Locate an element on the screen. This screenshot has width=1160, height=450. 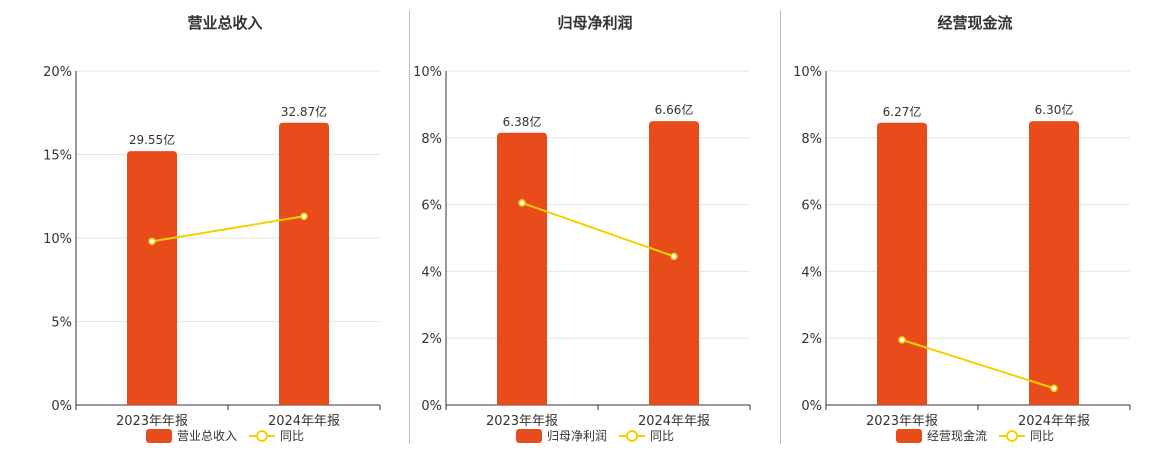
bar-value-label: 29.55亿 is located at coordinates (152, 139).